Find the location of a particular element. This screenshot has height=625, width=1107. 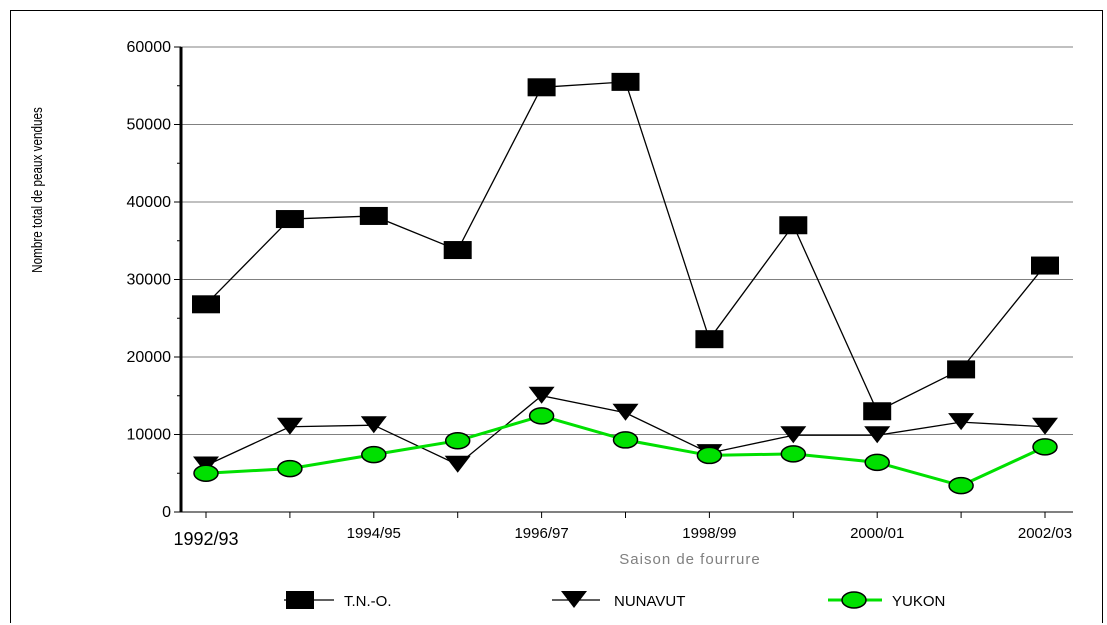

x-tick-label: 1998/99 is located at coordinates (709, 533).